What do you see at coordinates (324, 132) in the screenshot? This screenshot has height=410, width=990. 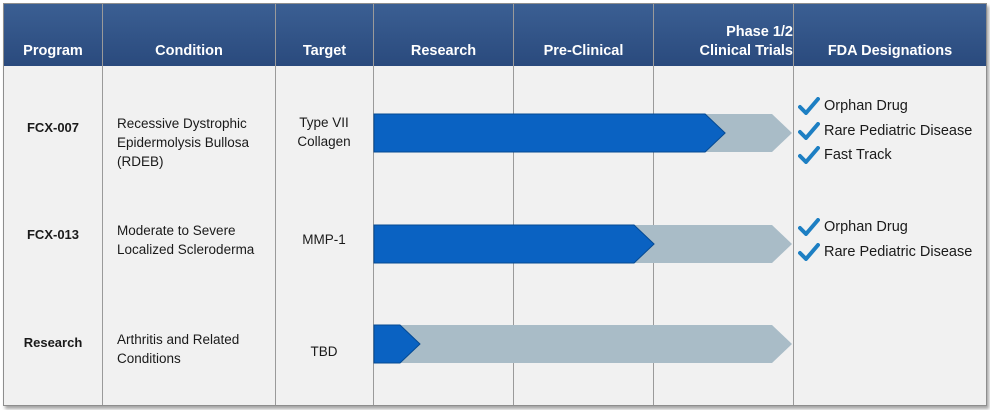 I see `target-text: Type VII Collagen` at bounding box center [324, 132].